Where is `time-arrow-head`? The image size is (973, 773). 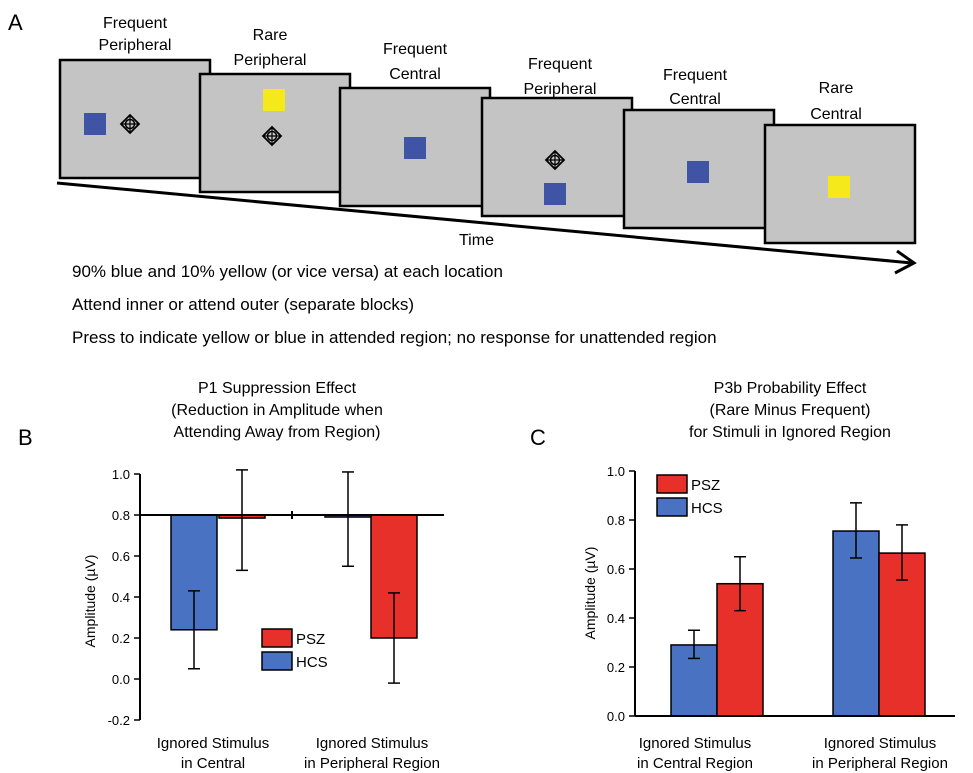 time-arrow-head is located at coordinates (905, 262).